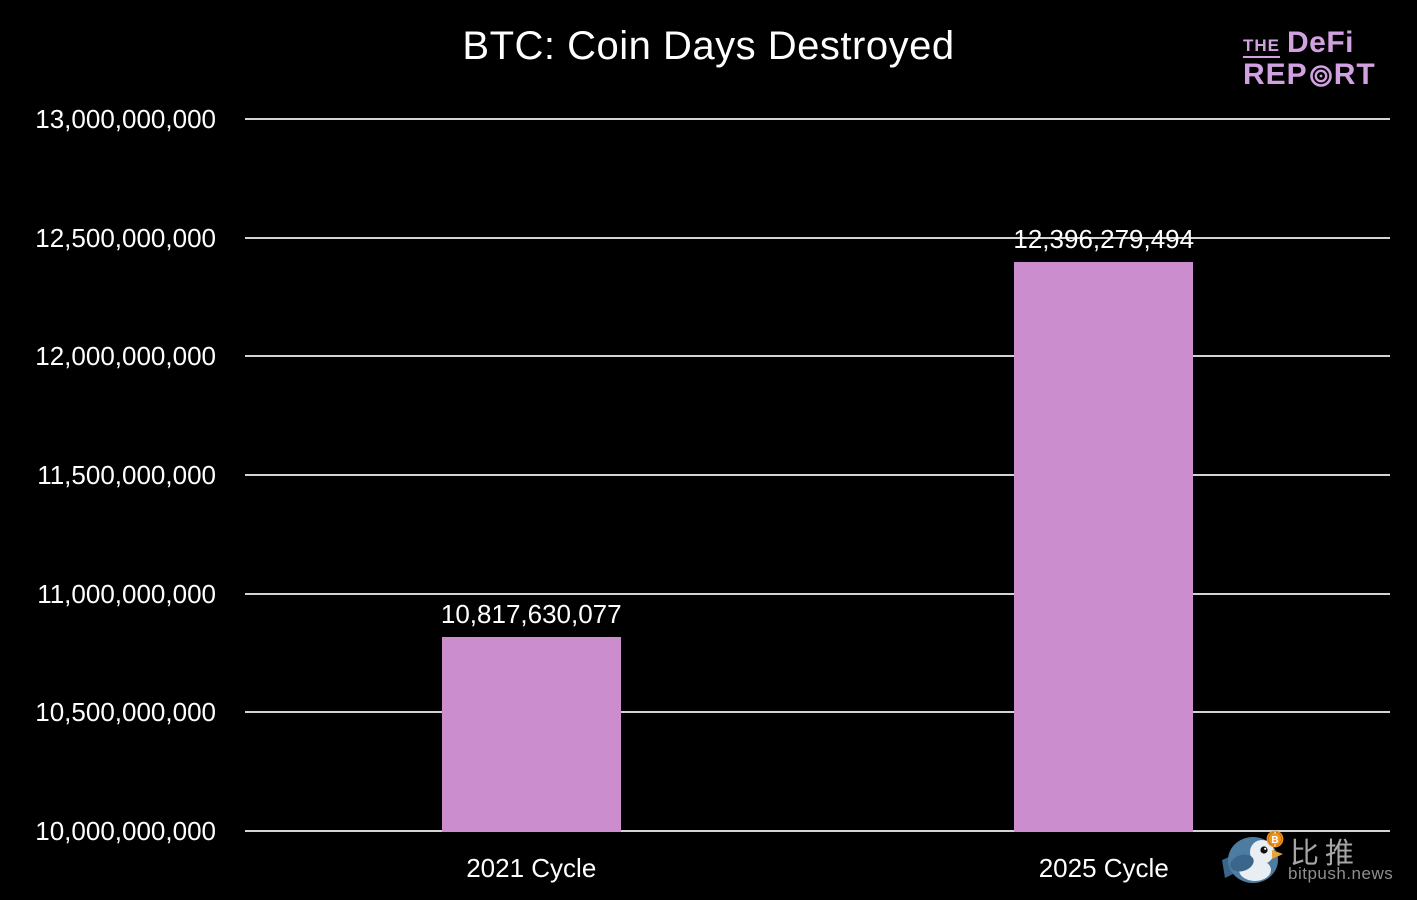  I want to click on bitcoin-icon: B, so click(1275, 839).